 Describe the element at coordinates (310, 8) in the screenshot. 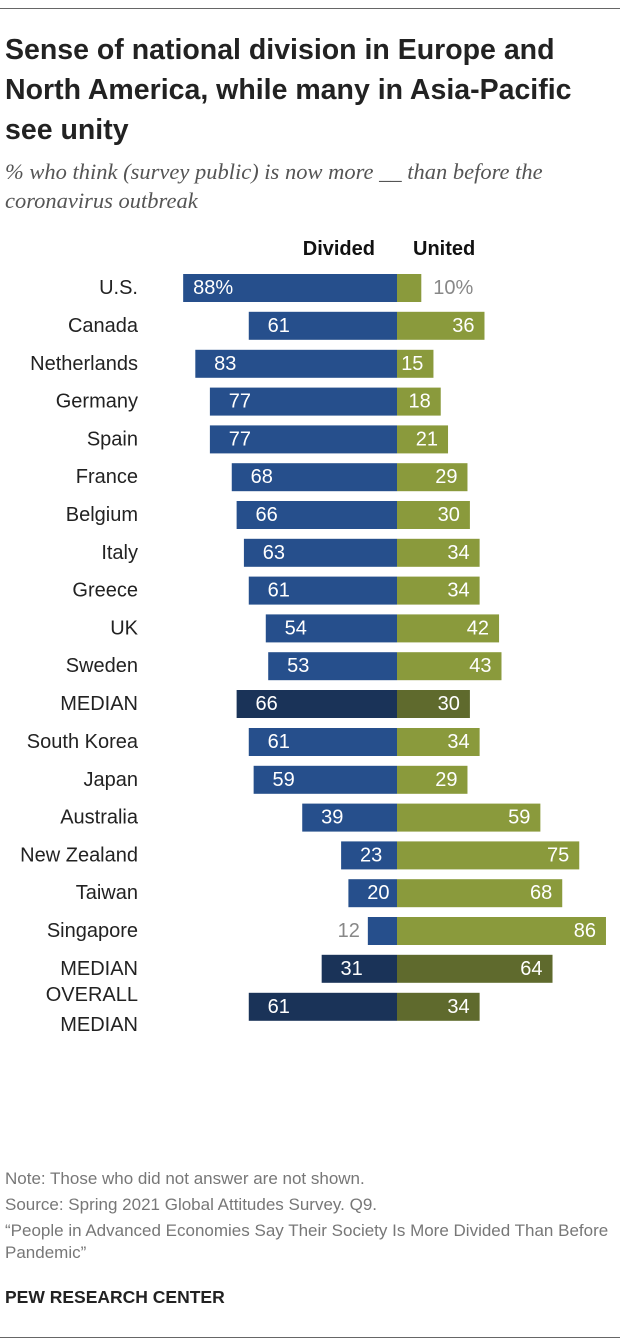

I see `top-rule` at that location.